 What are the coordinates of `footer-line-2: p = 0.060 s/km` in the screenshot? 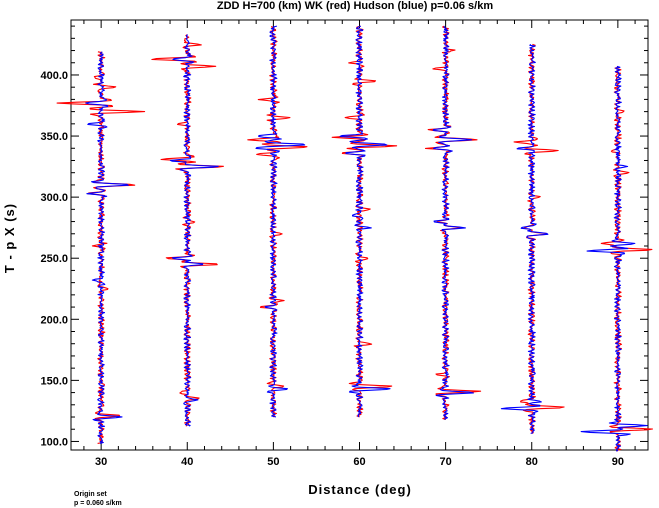 It's located at (98, 503).